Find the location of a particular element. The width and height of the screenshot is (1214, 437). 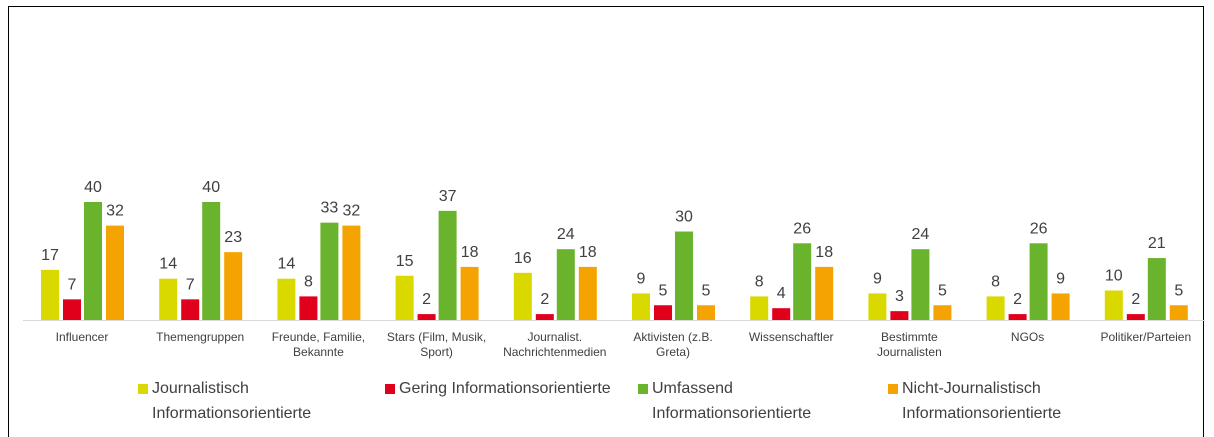

data-label: 33 is located at coordinates (330, 208).